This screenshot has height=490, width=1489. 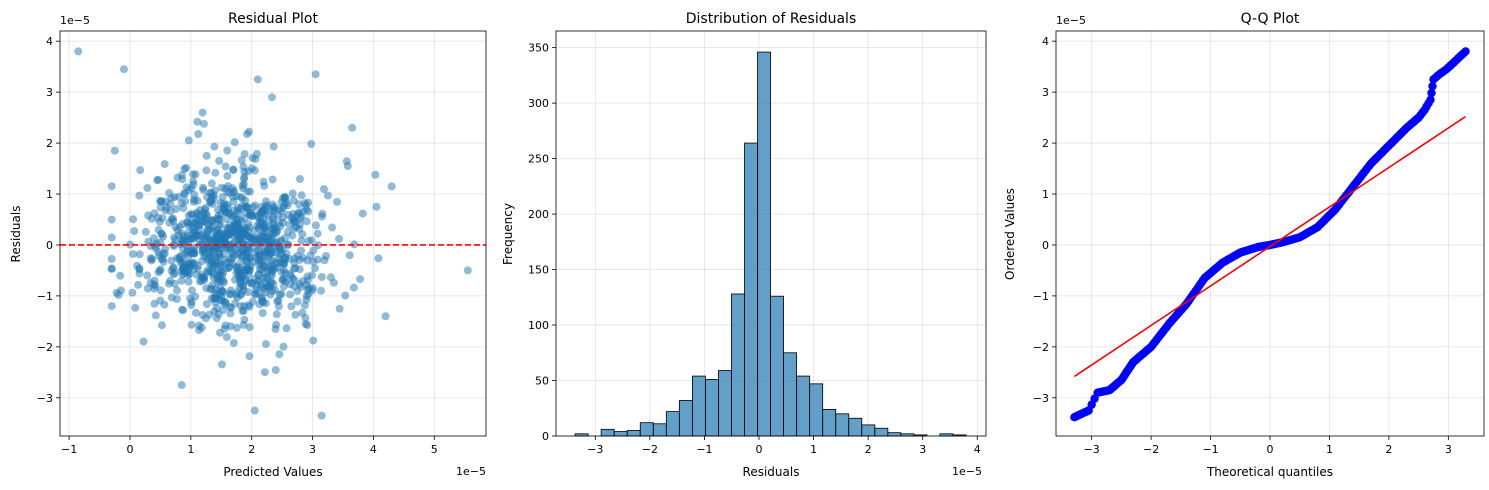 What do you see at coordinates (49, 194) in the screenshot?
I see `residual-plot-ytick-label: 1` at bounding box center [49, 194].